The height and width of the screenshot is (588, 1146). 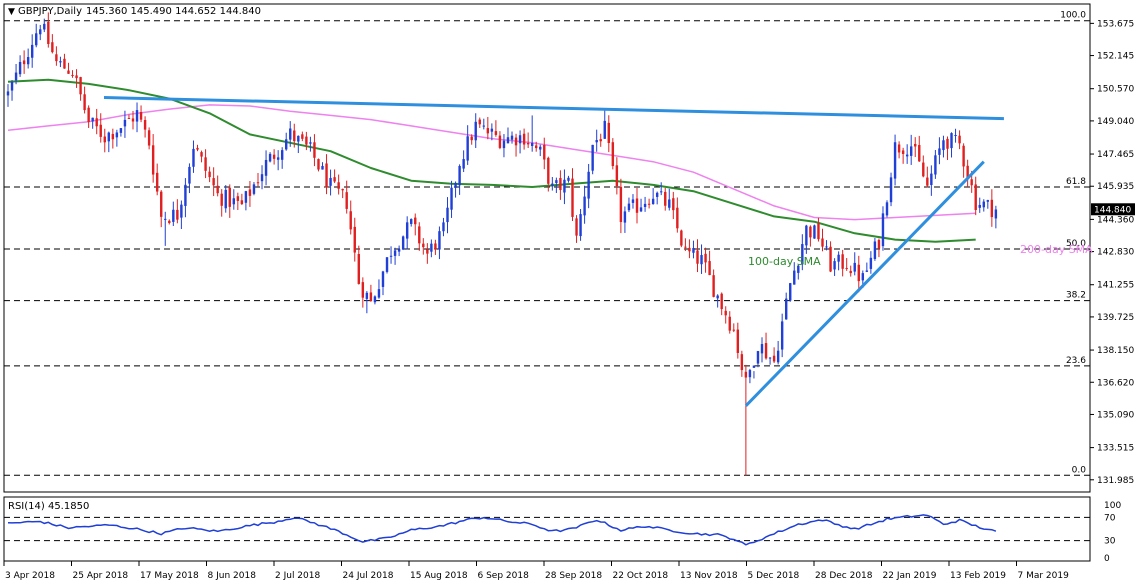 What do you see at coordinates (774, 576) in the screenshot?
I see `time-tick-label: 5 Dec 2018` at bounding box center [774, 576].